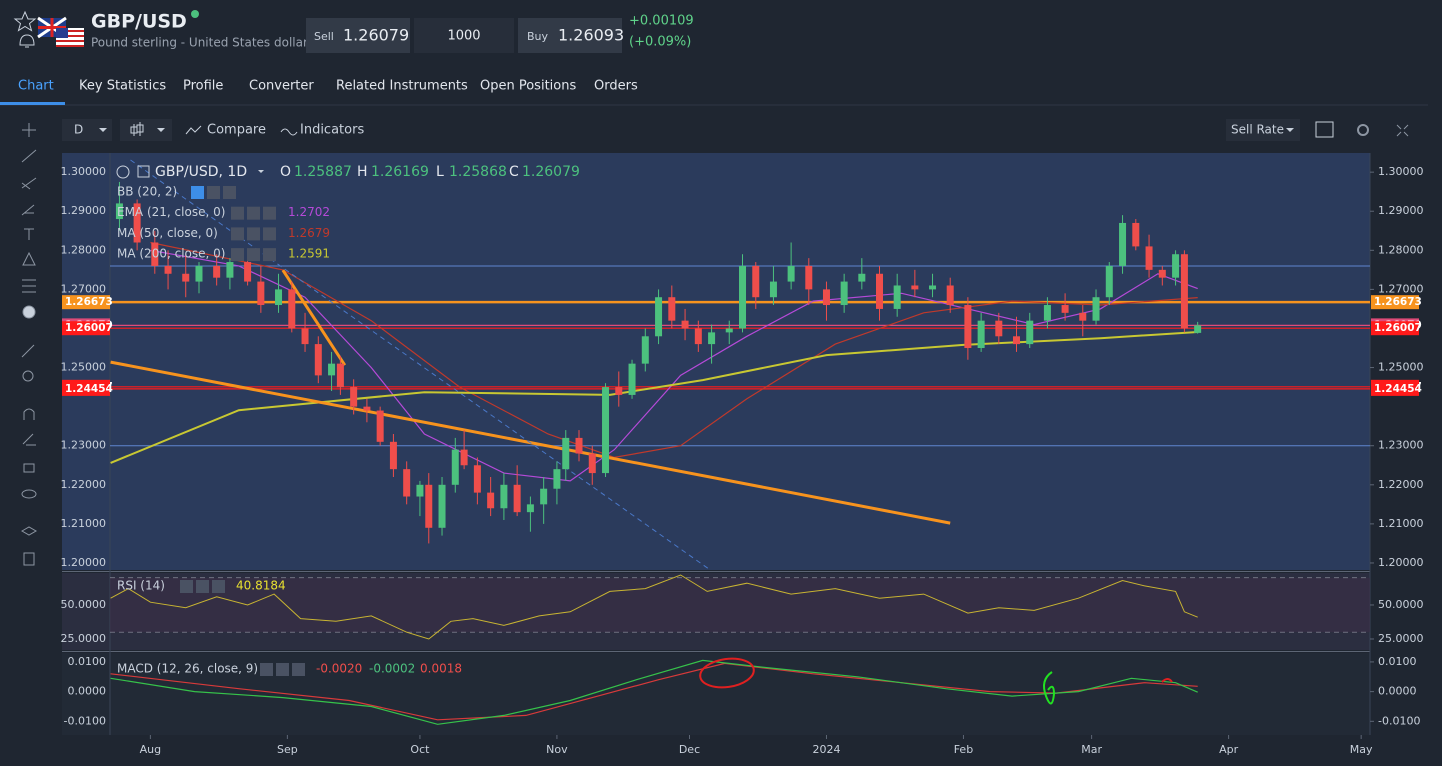  Describe the element at coordinates (402, 86) in the screenshot. I see `tab: Related Instruments` at that location.